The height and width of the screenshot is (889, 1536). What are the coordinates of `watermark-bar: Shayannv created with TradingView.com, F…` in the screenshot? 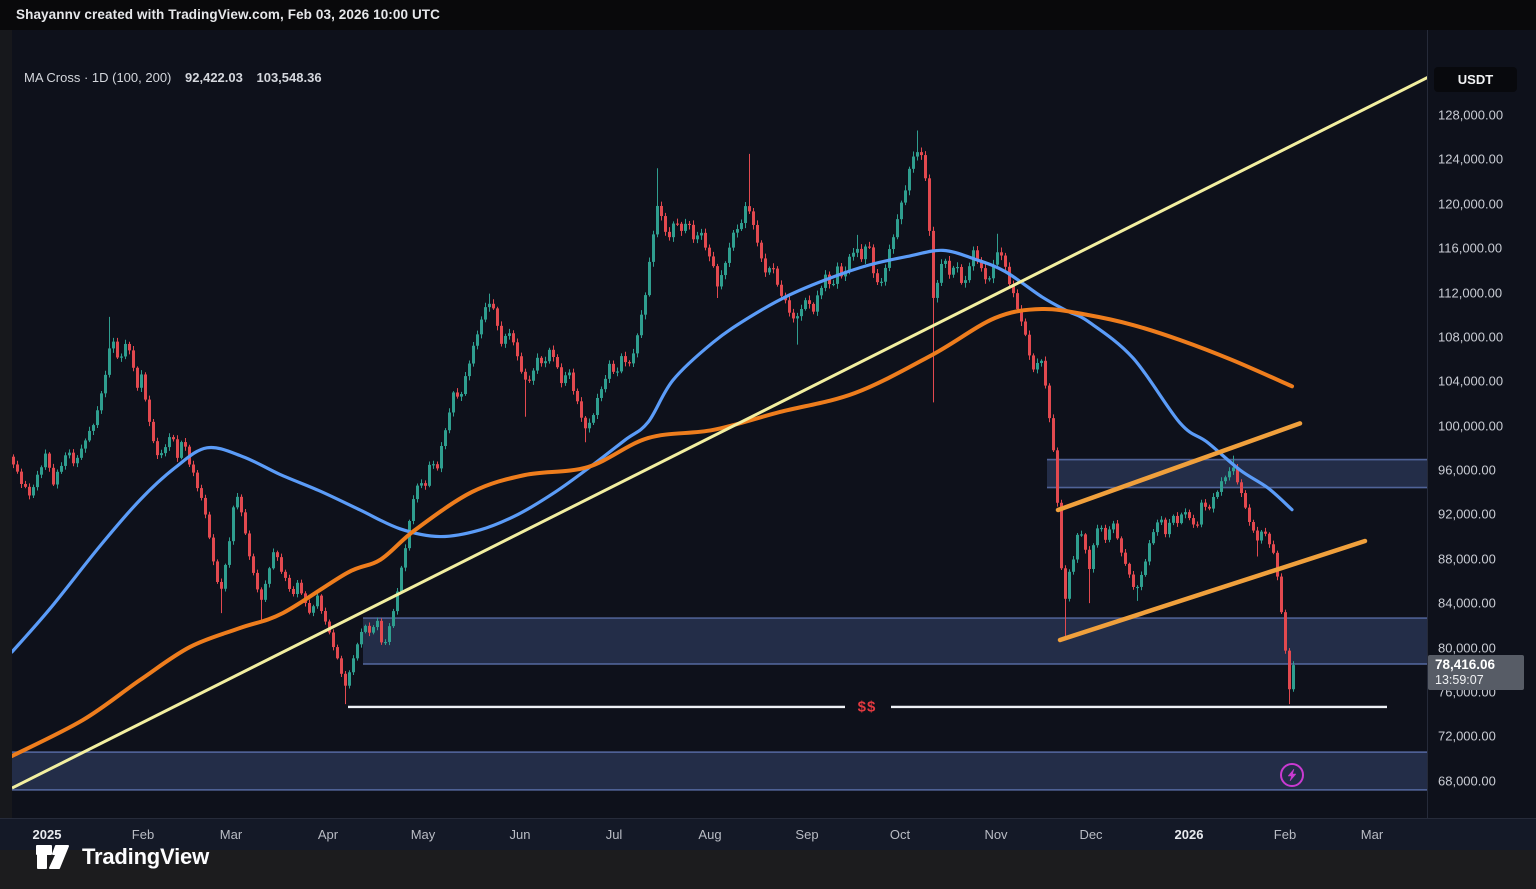 It's located at (768, 15).